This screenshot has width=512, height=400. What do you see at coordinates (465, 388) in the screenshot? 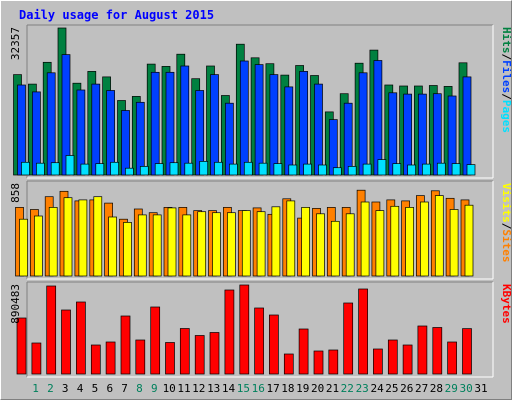
I see `x-tick-day-30: 30` at bounding box center [465, 388].